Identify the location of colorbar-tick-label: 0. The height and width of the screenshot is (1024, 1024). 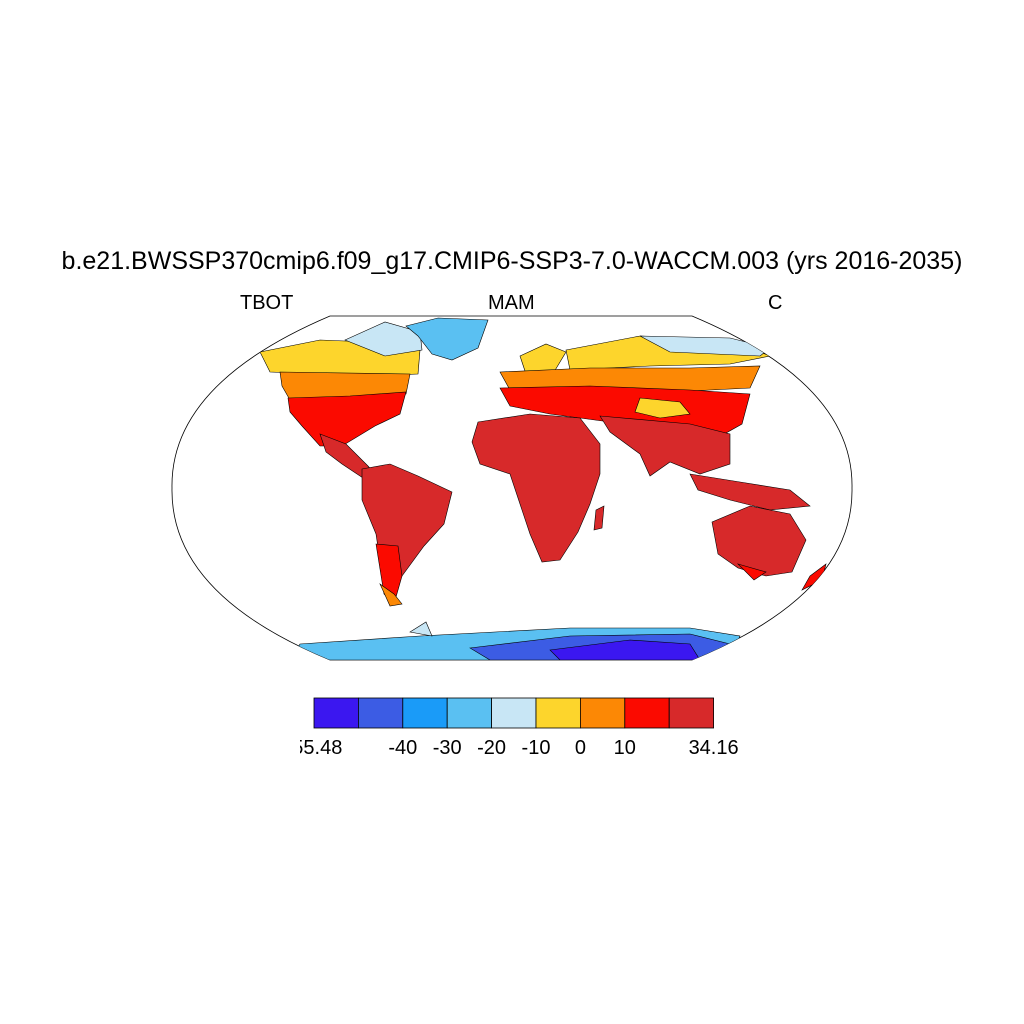
(580, 748).